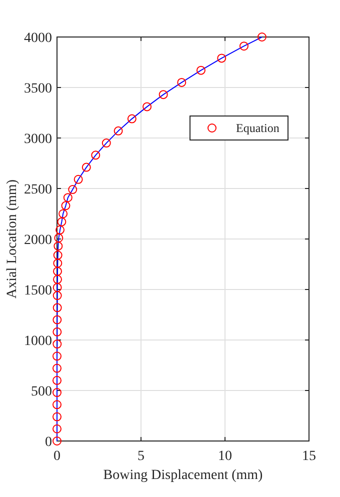  Describe the element at coordinates (38, 240) in the screenshot. I see `y-tick-label: 2000` at that location.